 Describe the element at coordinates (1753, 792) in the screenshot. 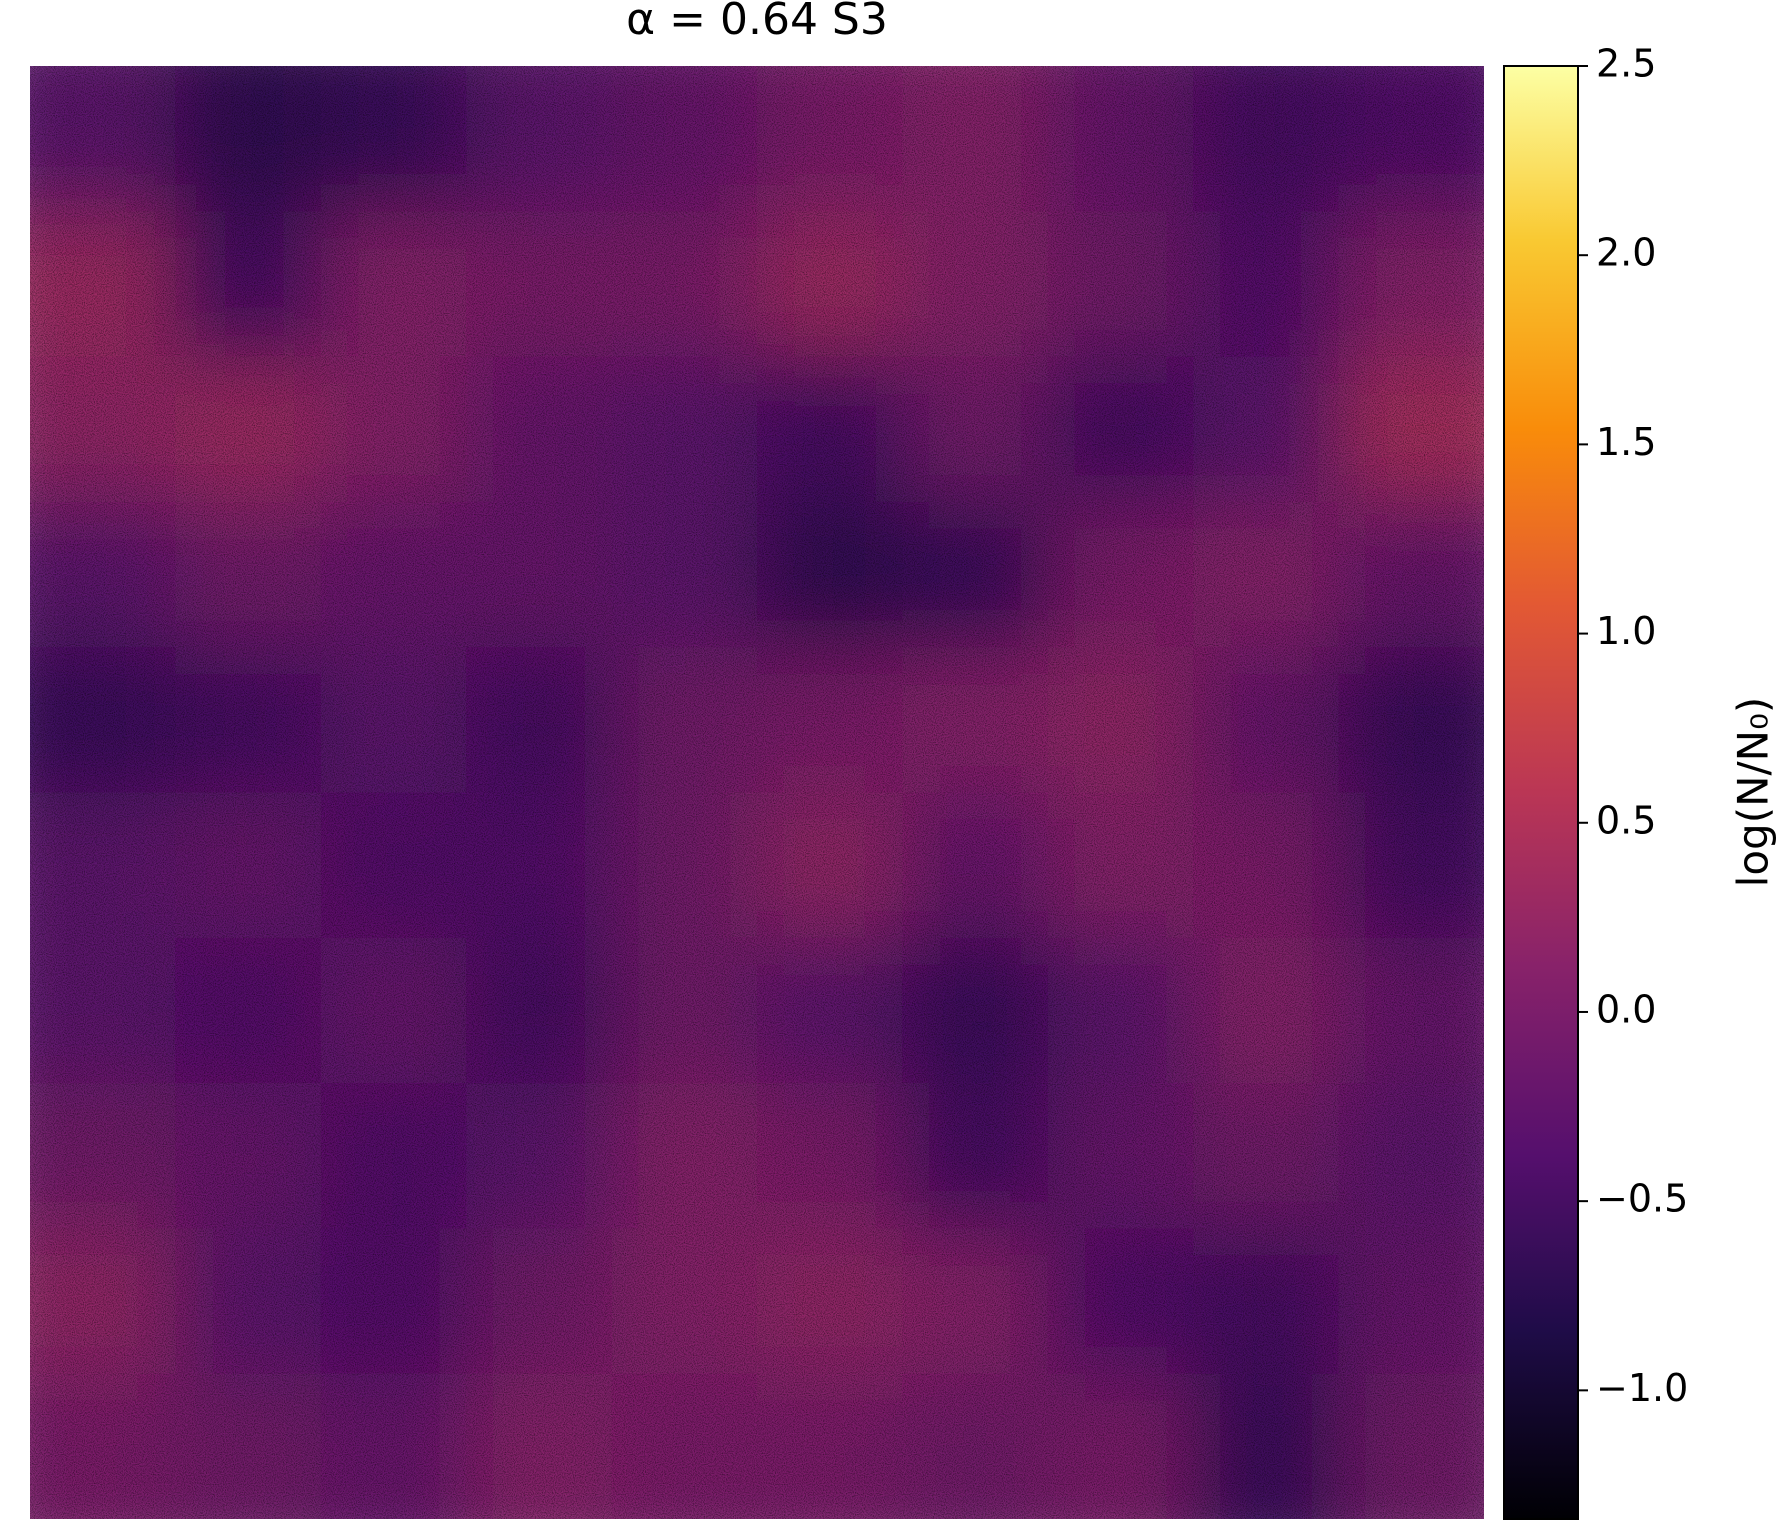

I see `colorbar-label: log(N/N₀)` at that location.